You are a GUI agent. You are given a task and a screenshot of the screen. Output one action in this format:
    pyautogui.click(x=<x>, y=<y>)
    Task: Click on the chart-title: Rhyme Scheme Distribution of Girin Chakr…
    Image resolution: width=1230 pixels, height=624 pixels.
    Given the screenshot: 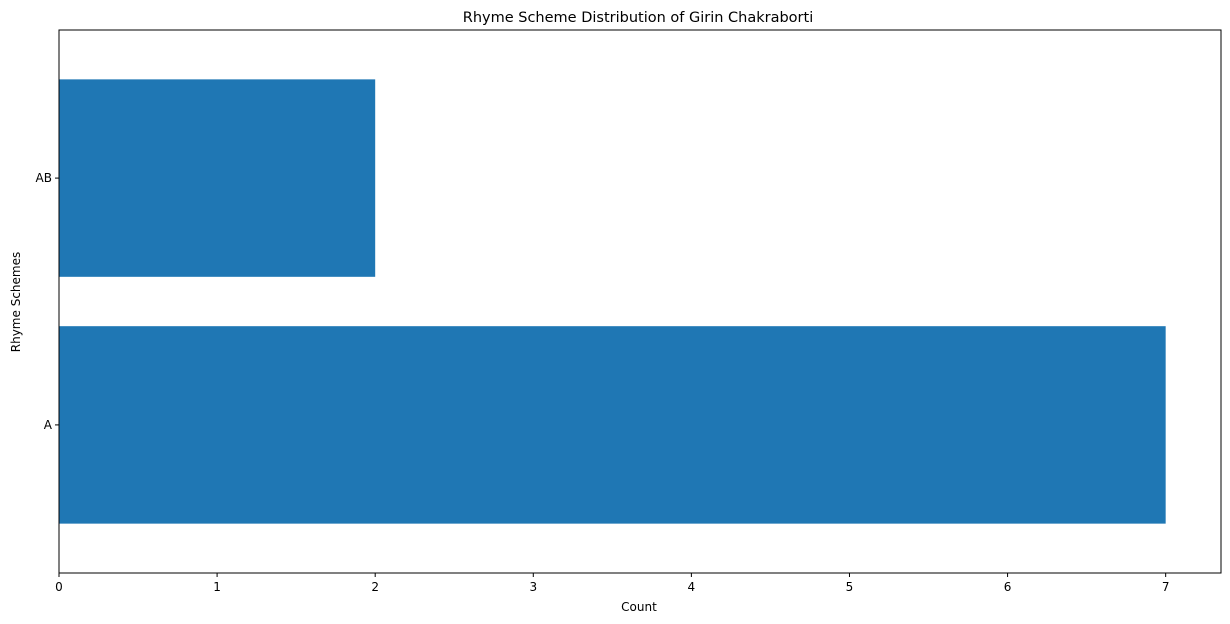 What is the action you would take?
    pyautogui.click(x=638, y=18)
    